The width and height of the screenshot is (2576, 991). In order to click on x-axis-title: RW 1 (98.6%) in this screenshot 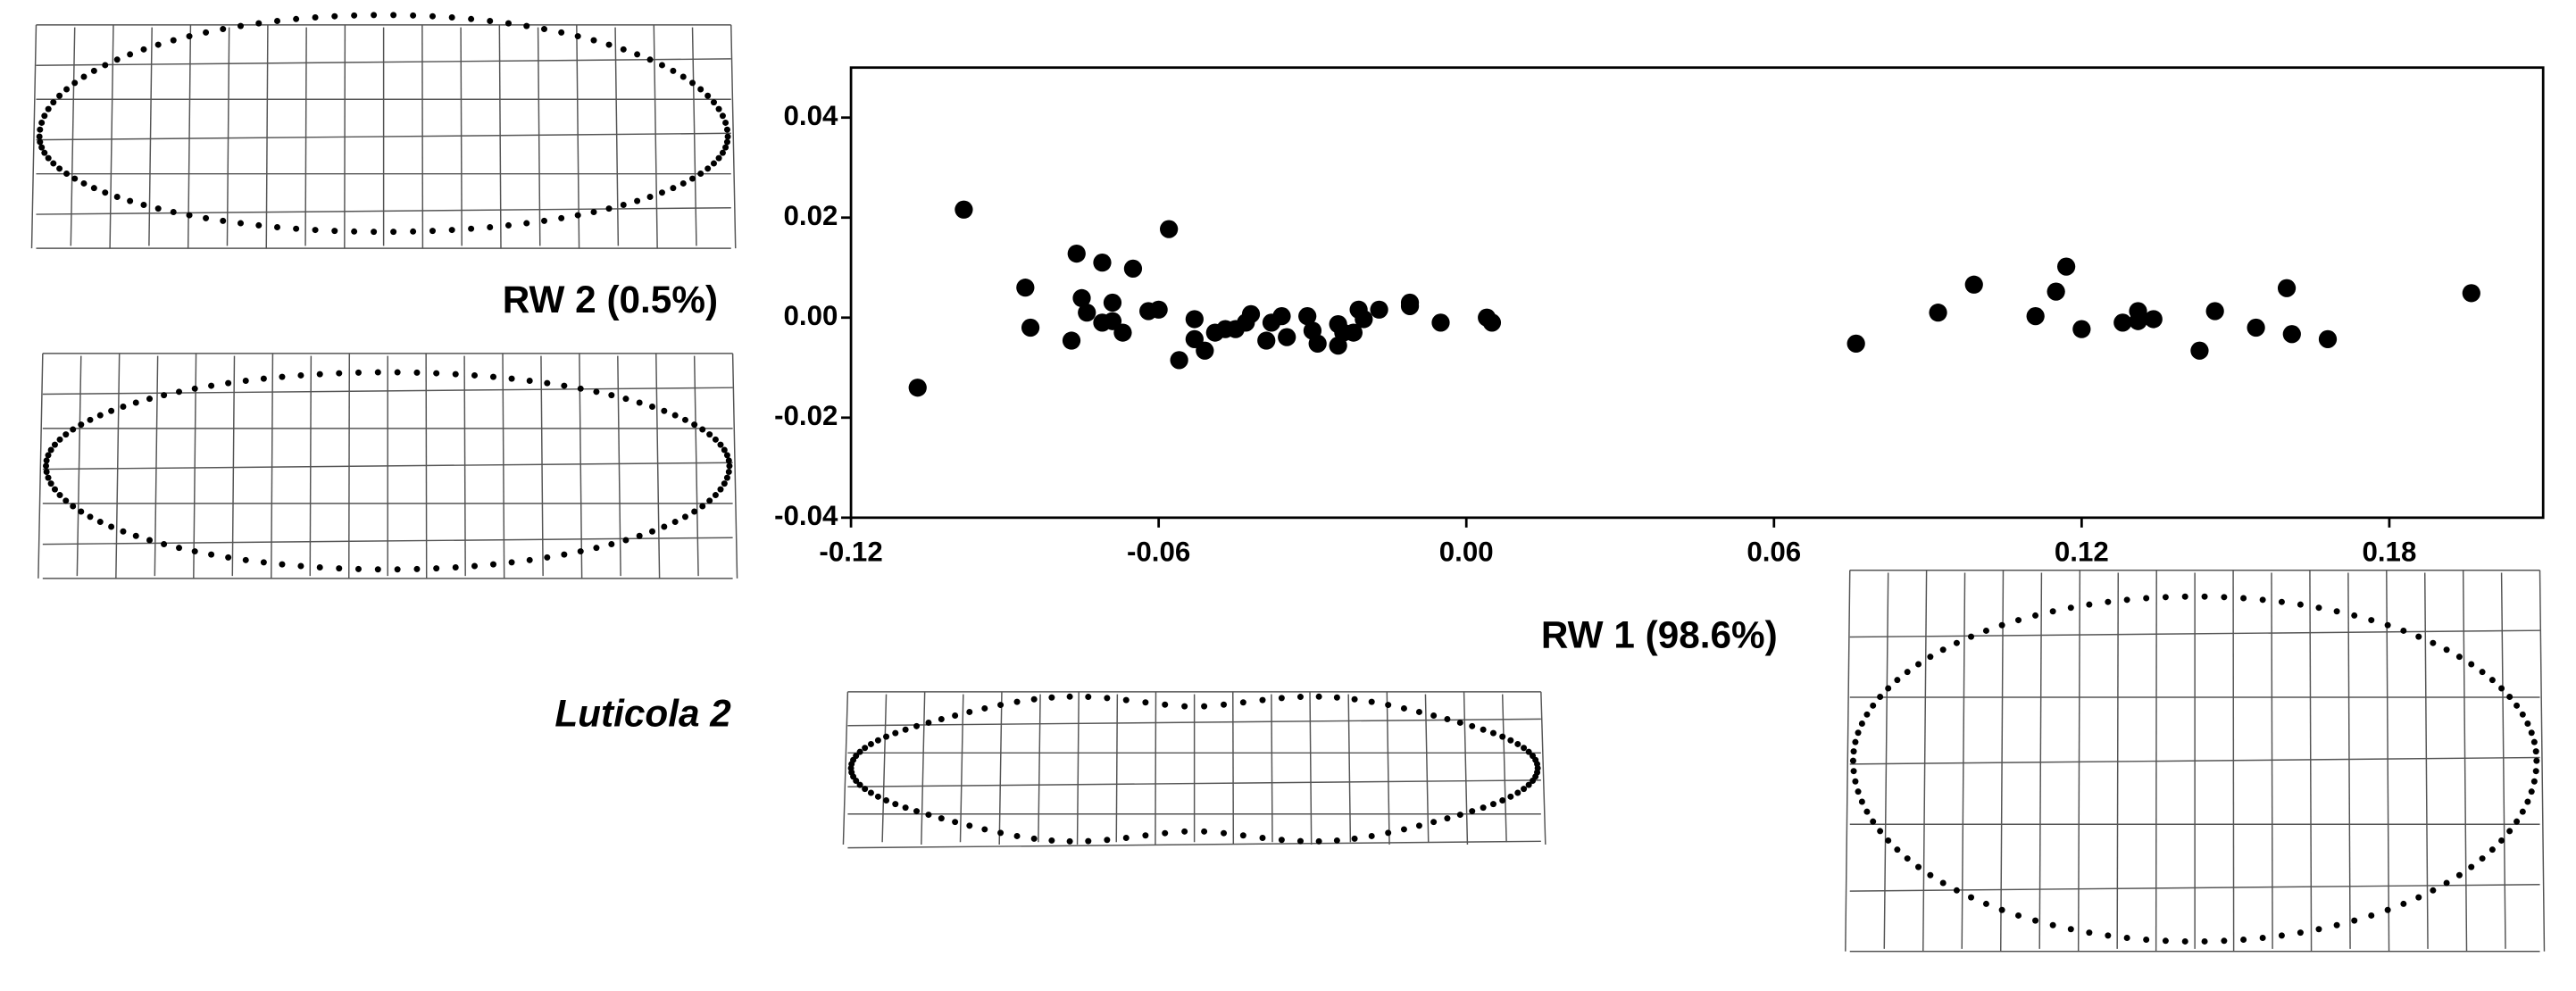, I will do `click(1659, 634)`.